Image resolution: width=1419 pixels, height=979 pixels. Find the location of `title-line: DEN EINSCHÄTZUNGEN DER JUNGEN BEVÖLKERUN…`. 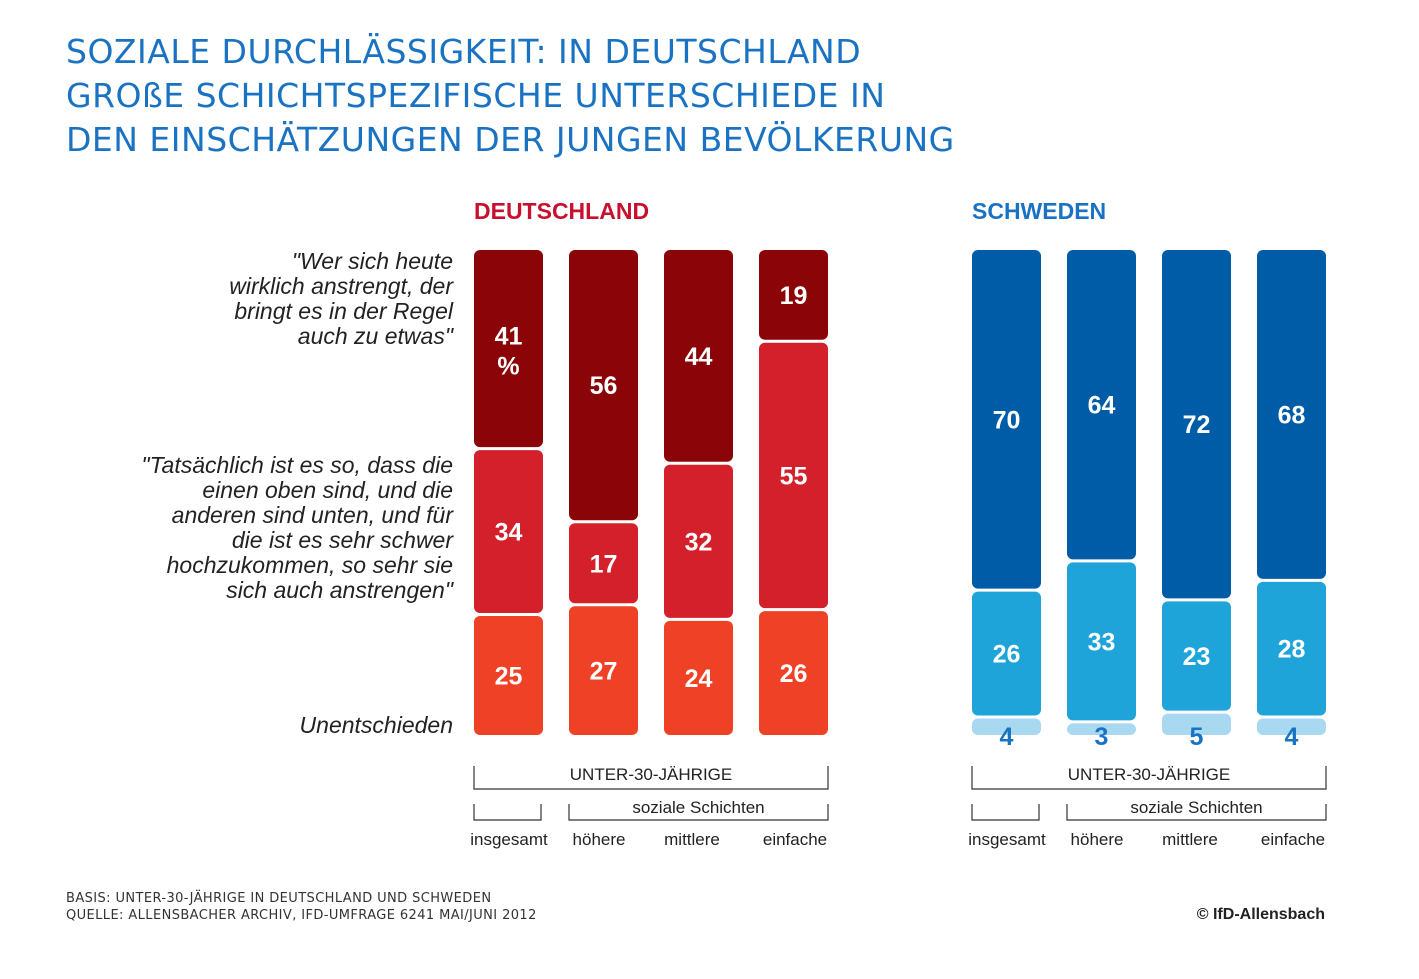

title-line: DEN EINSCHÄTZUNGEN DER JUNGEN BEVÖLKERUN… is located at coordinates (510, 139).